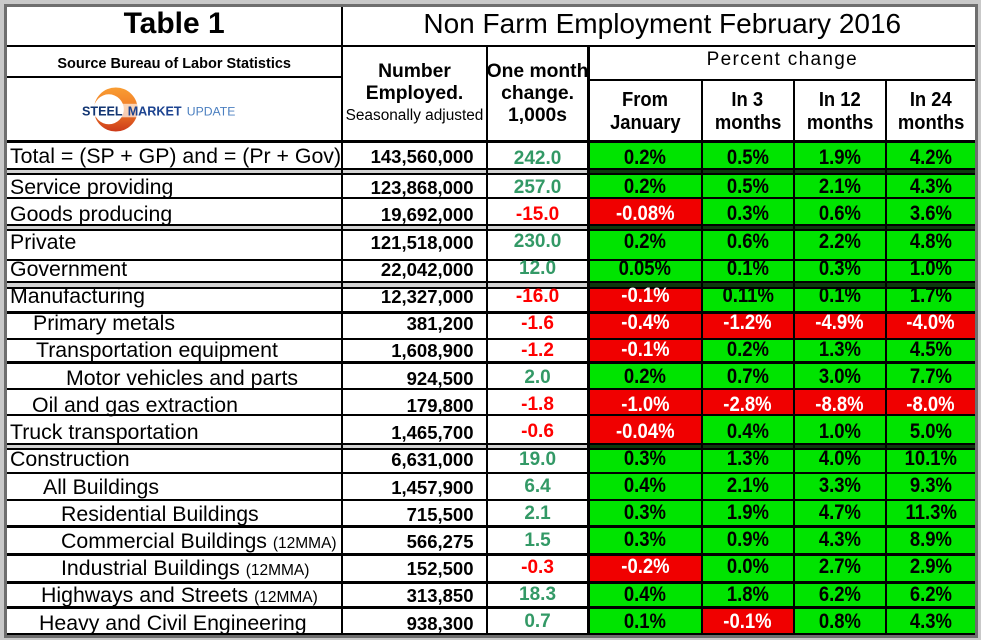 The height and width of the screenshot is (640, 981). I want to click on svg-text: STEEL, so click(102, 112).